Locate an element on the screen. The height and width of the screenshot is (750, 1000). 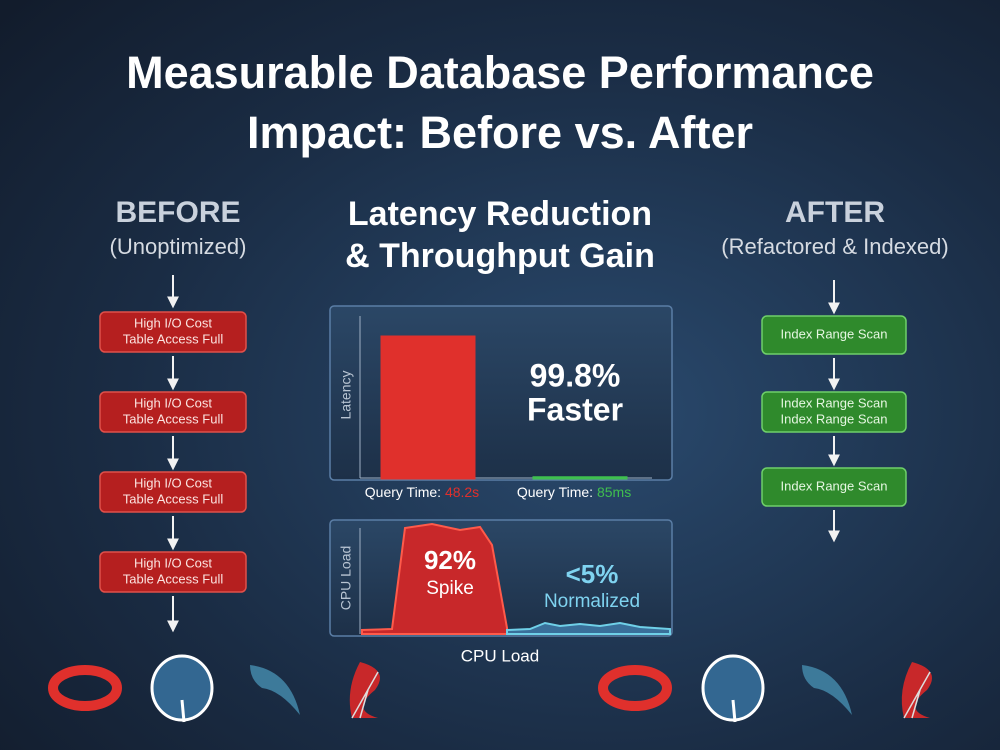
value-label: 48.2s is located at coordinates (462, 492).